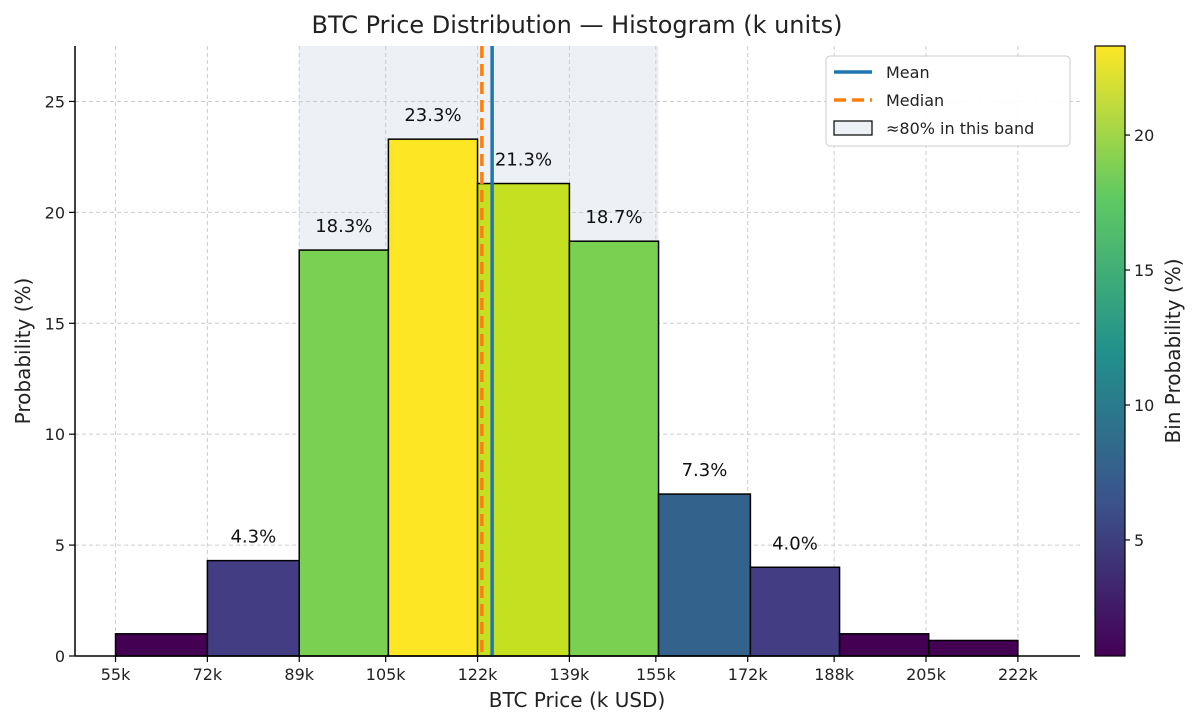 This screenshot has width=1200, height=726. I want to click on bar-data-label: 18.3%, so click(343, 226).